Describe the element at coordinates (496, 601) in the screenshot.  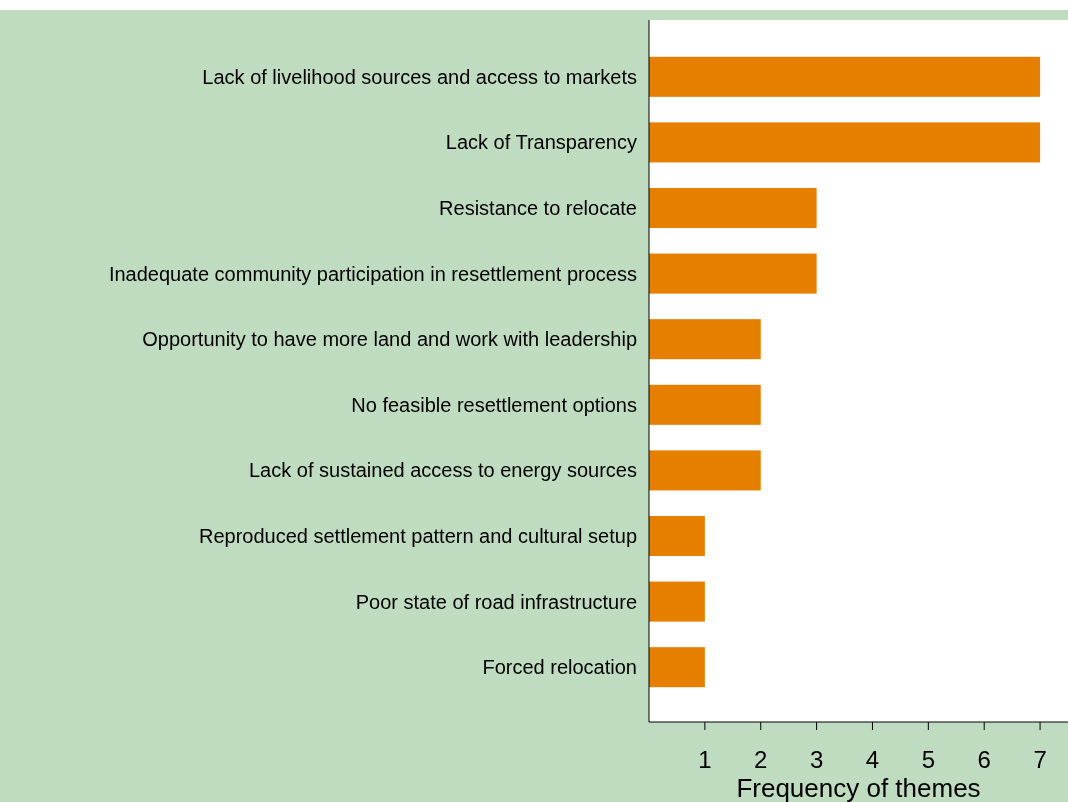
I see `y-tick-label: Poor state of road infrastructure` at that location.